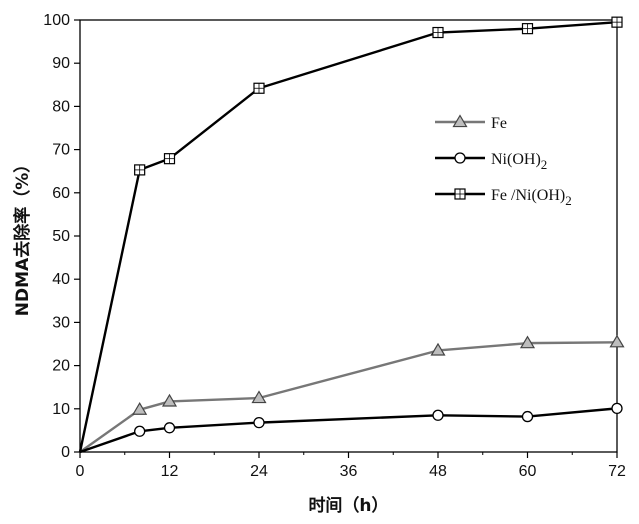 The image size is (639, 524). I want to click on legend-entry: Fe /Ni(OH)2, so click(503, 197).